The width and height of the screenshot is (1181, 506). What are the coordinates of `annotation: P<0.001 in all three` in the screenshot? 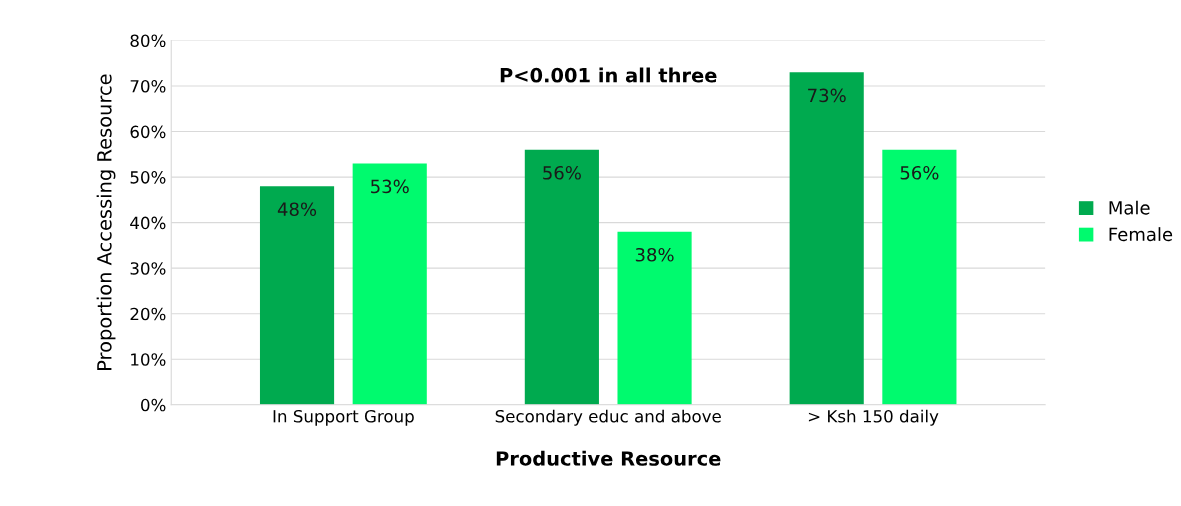 It's located at (608, 75).